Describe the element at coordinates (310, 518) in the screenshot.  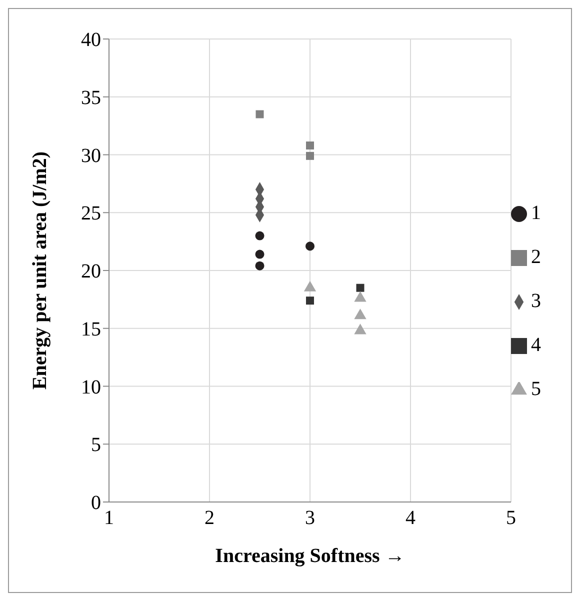
I see `x-tick-label: 3` at that location.